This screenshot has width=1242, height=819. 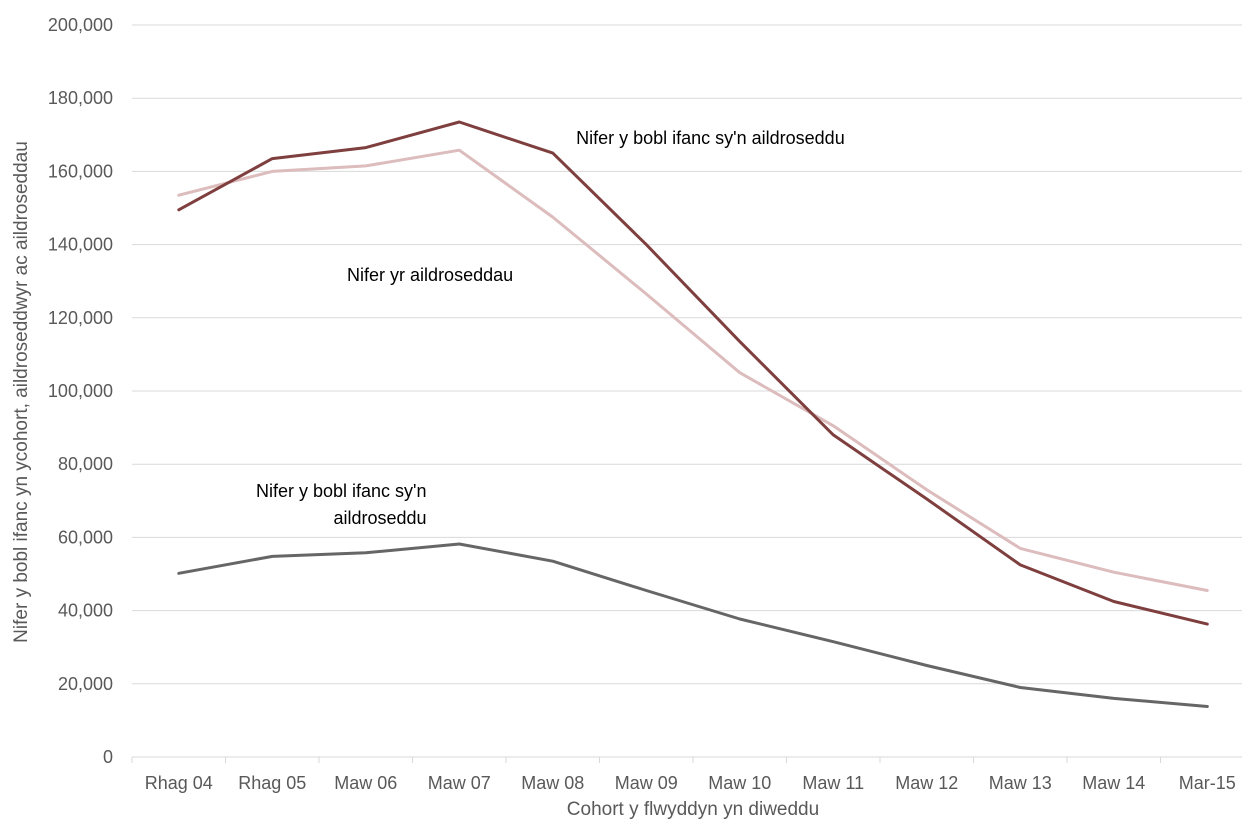 I want to click on y-tick-label: 120,000, so click(x=80, y=318).